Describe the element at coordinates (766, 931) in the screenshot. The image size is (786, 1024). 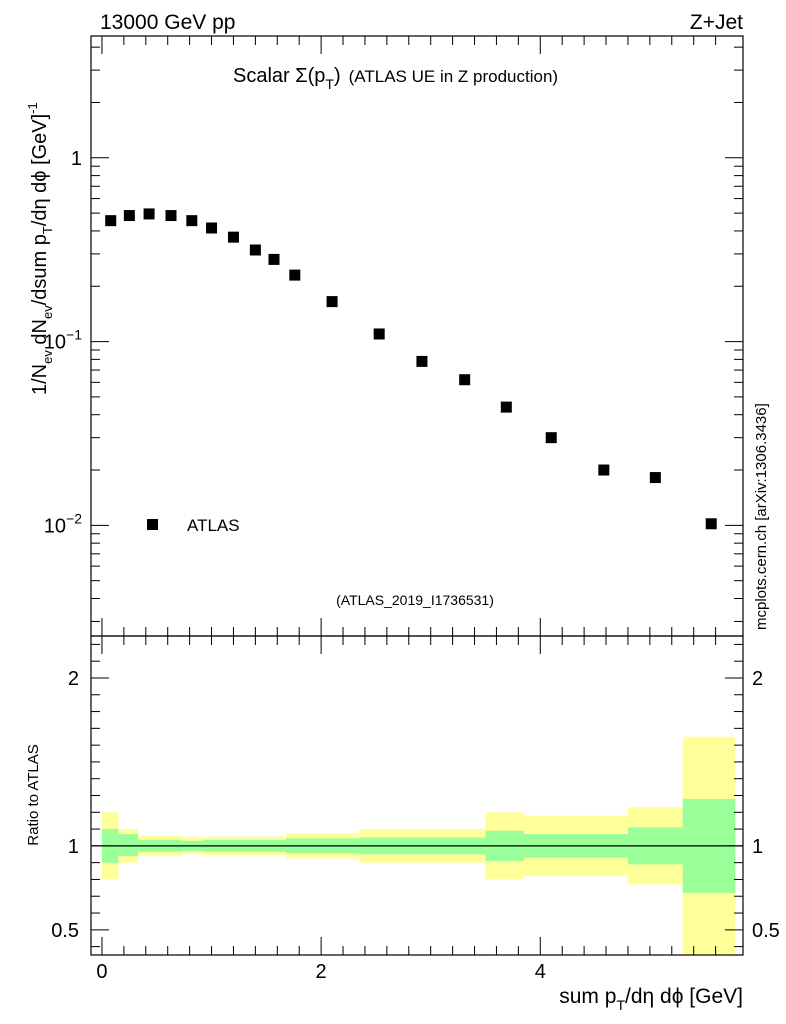
I see `ratio-ytick-label-right: 0.5` at that location.